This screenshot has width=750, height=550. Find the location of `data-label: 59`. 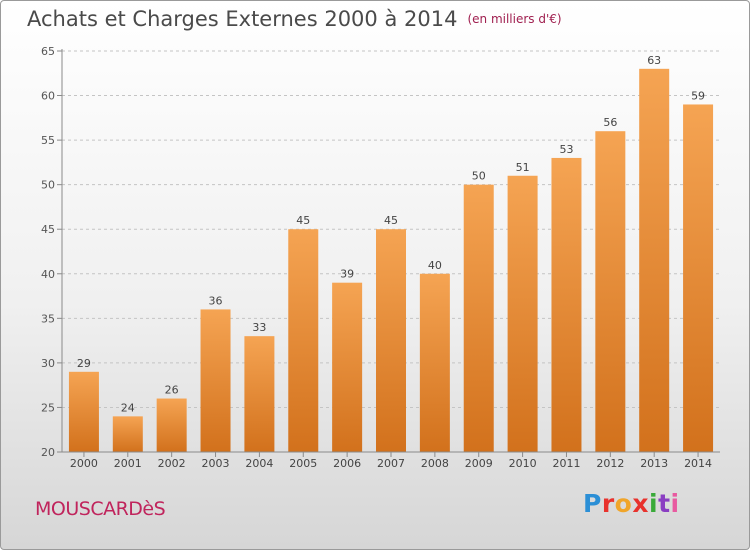

data-label: 59 is located at coordinates (698, 95).